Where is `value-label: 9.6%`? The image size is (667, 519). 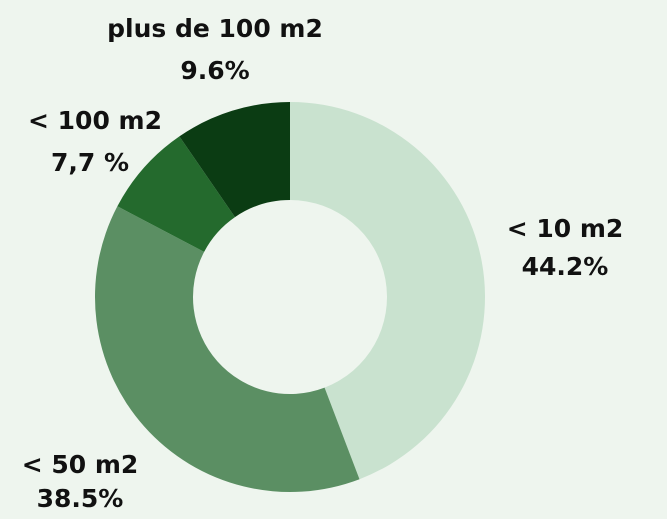
value-label: 9.6% is located at coordinates (214, 70).